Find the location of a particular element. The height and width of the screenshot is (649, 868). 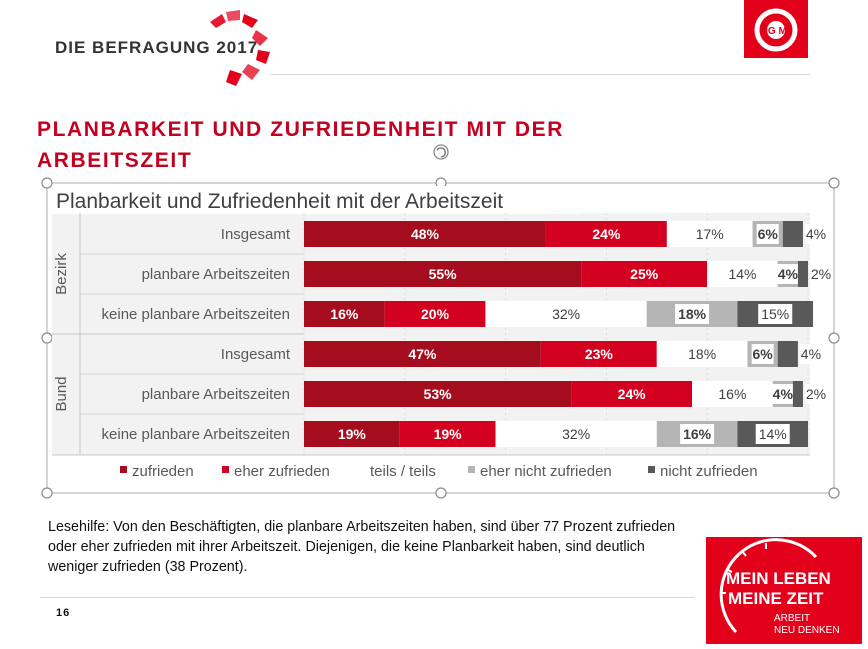

befragung-logo-graphic is located at coordinates (240, 48).